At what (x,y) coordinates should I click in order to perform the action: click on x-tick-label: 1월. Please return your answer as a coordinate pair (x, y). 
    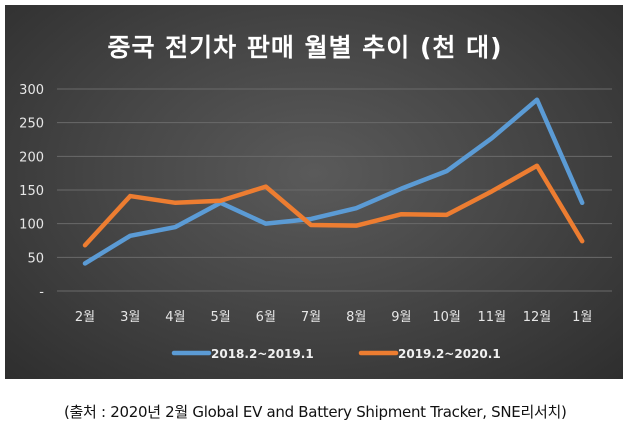
    Looking at the image, I should click on (582, 317).